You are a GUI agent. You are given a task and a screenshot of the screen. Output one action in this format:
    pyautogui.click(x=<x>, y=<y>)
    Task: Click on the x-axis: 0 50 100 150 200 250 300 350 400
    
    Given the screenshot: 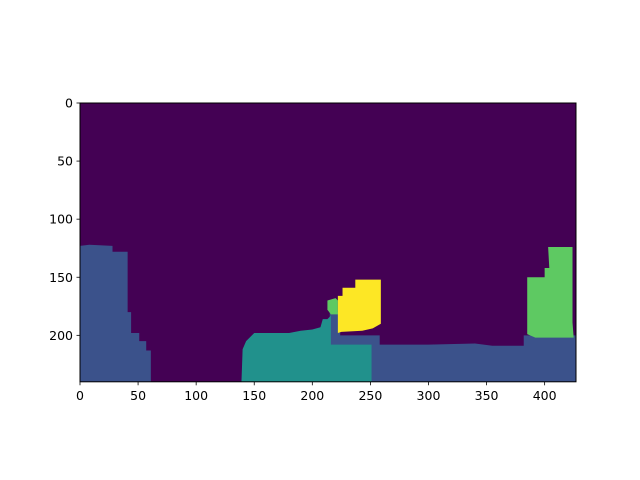 What is the action you would take?
    pyautogui.click(x=316, y=392)
    